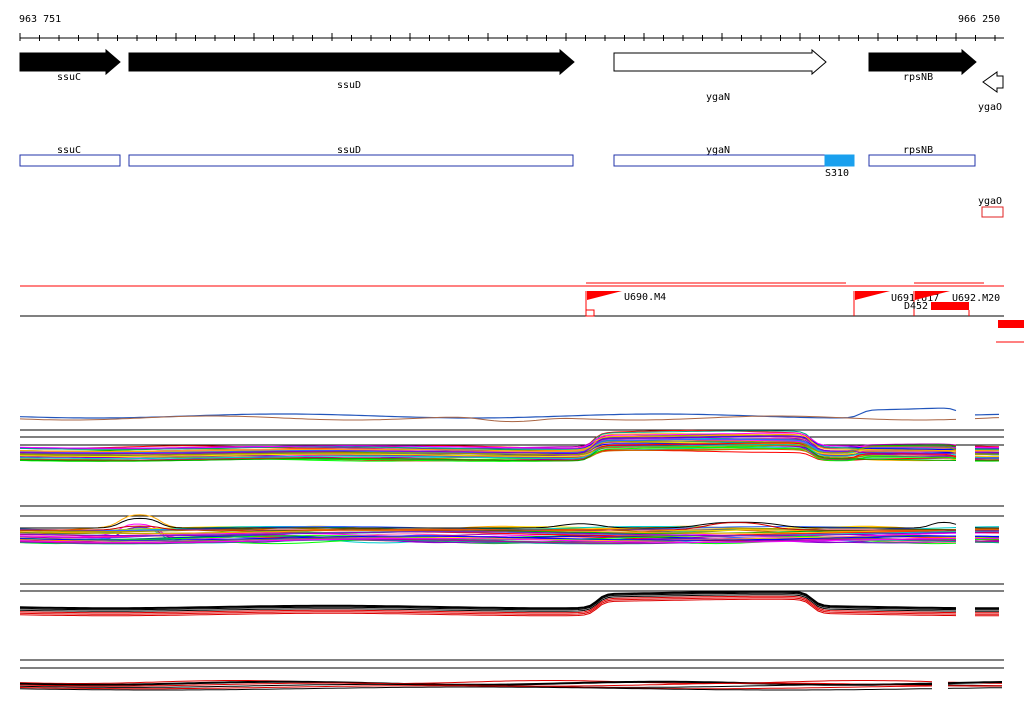 Image resolution: width=1024 pixels, height=718 pixels. I want to click on annotation-box-ygan, so click(734, 160).